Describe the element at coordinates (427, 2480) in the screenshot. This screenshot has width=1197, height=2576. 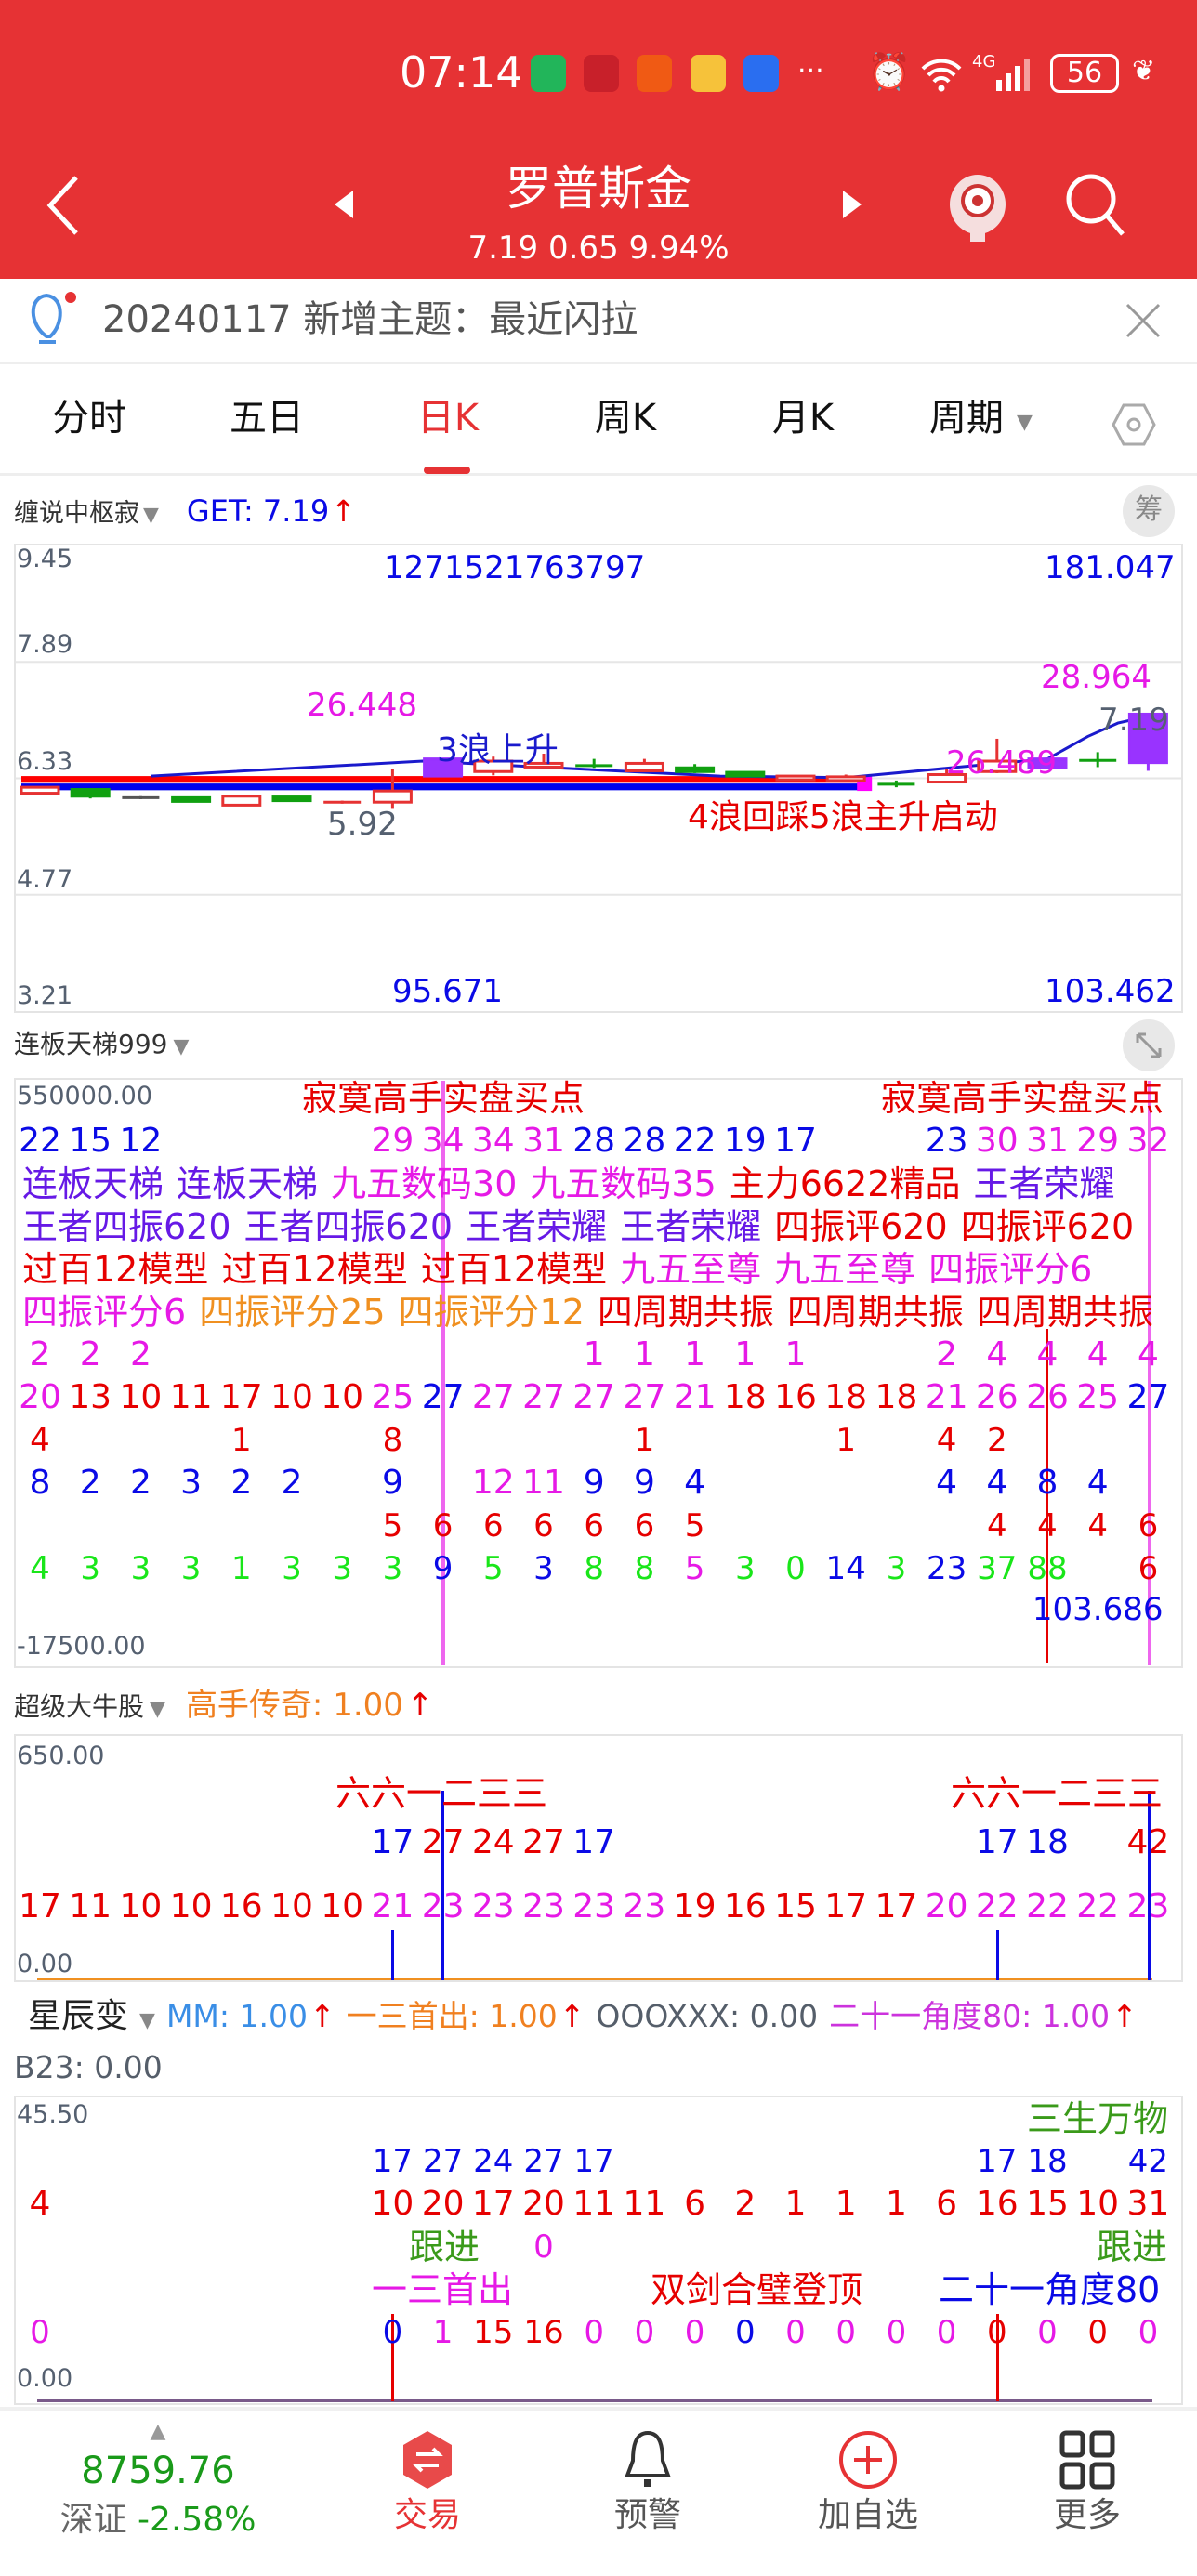
I see `nav-trade: 交易` at that location.